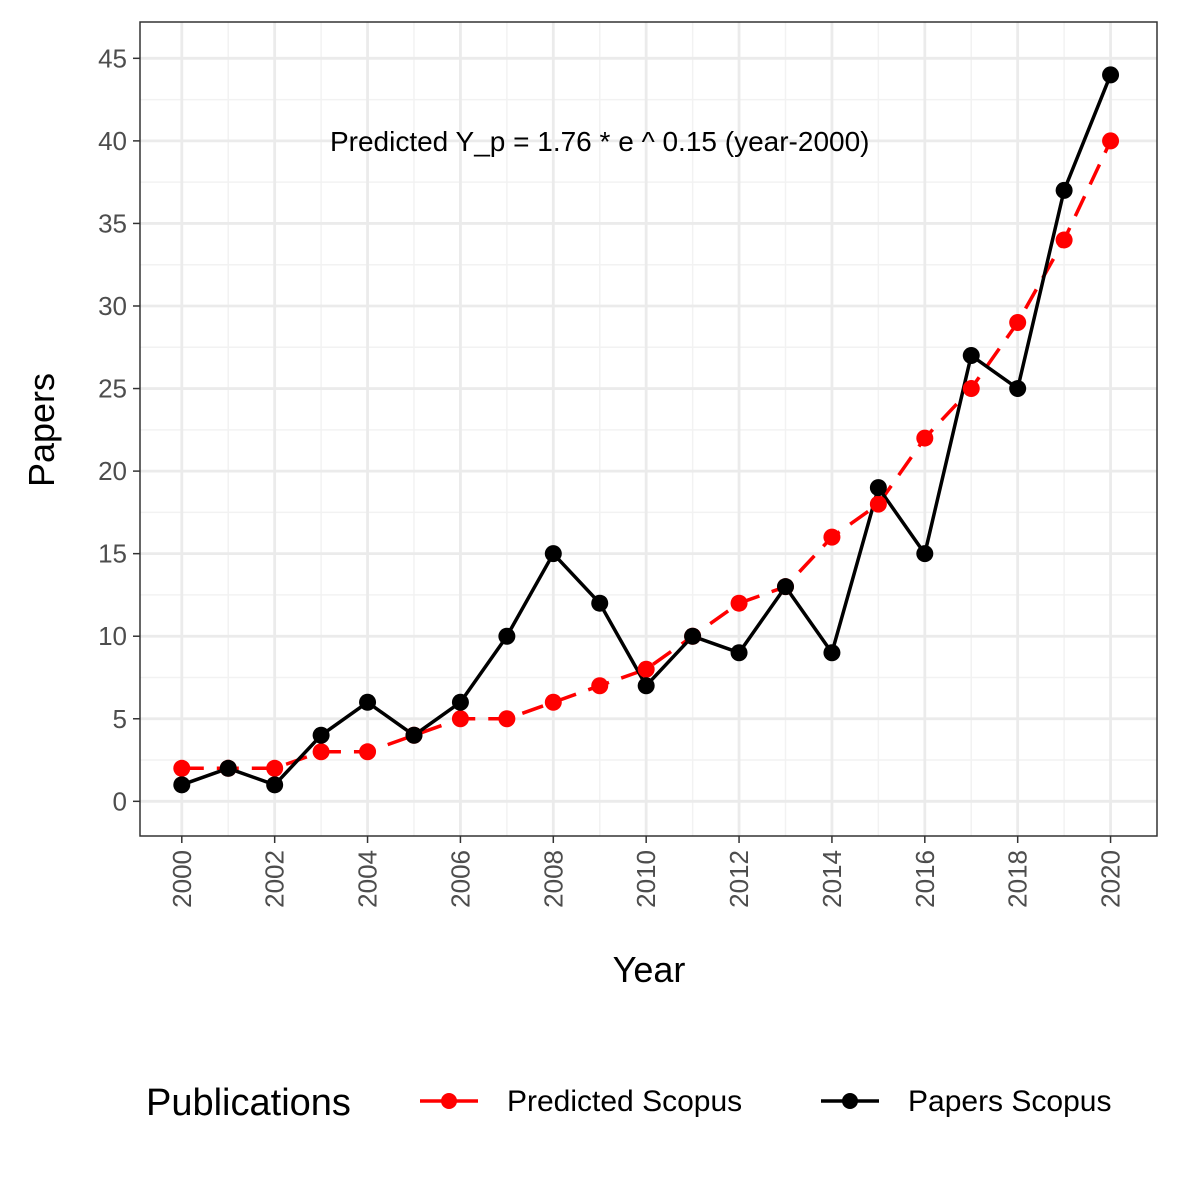 The width and height of the screenshot is (1181, 1181). Describe the element at coordinates (449, 1101) in the screenshot. I see `legend-key-point-predicted` at that location.